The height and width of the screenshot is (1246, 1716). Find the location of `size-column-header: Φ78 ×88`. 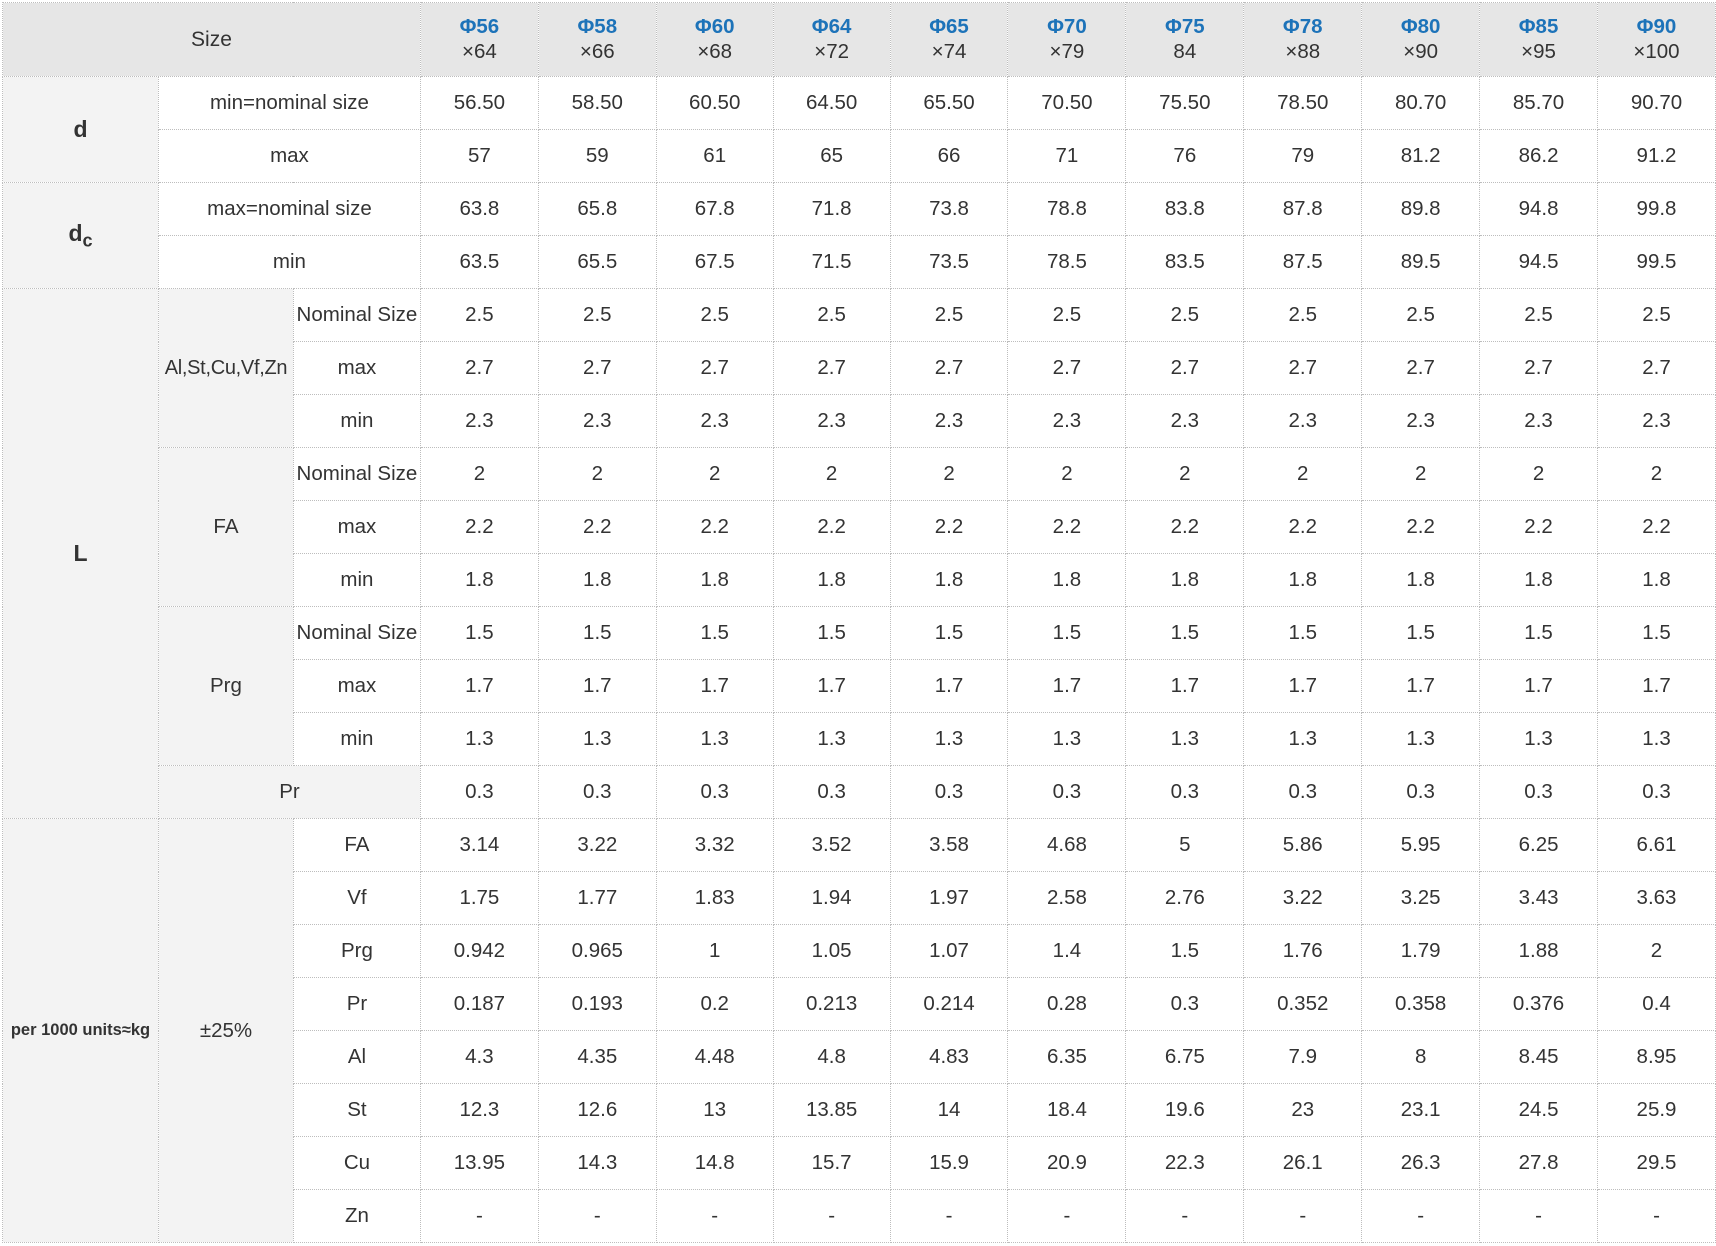

size-column-header: Φ78 ×88 is located at coordinates (1303, 39).